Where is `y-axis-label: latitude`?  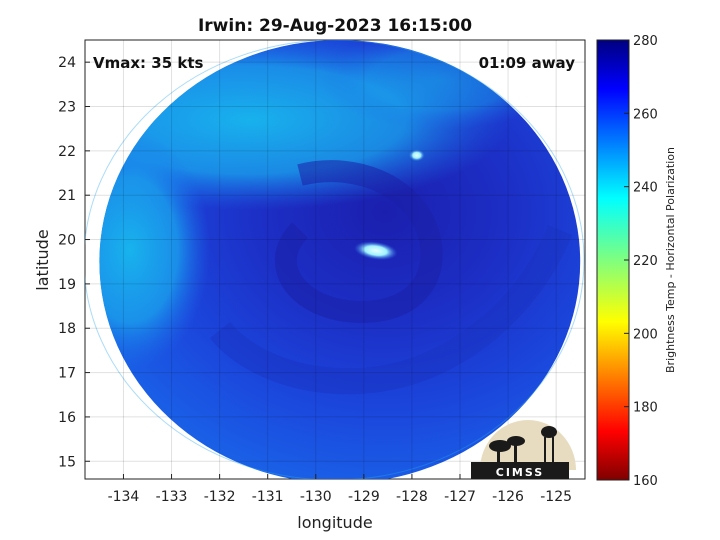 y-axis-label: latitude is located at coordinates (42, 259).